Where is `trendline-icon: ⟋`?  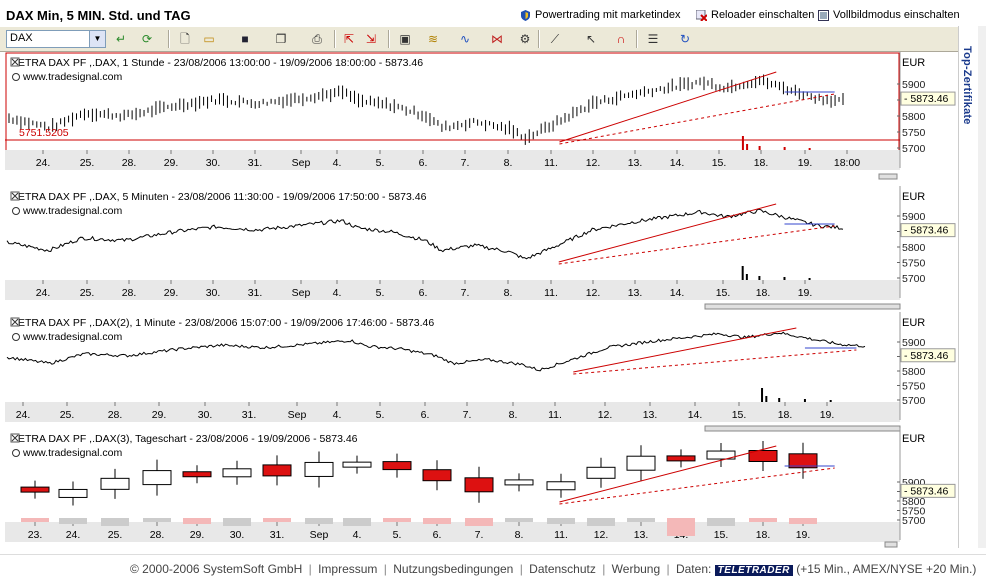 trendline-icon: ⟋ is located at coordinates (555, 39).